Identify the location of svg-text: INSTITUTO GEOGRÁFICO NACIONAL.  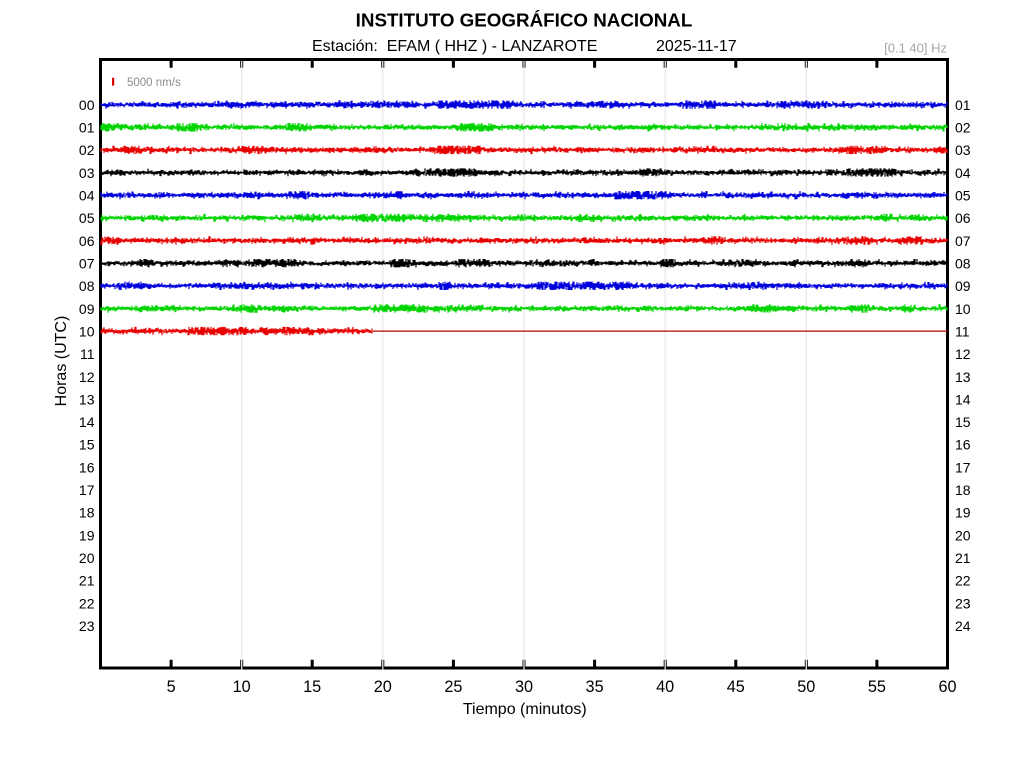
(524, 20).